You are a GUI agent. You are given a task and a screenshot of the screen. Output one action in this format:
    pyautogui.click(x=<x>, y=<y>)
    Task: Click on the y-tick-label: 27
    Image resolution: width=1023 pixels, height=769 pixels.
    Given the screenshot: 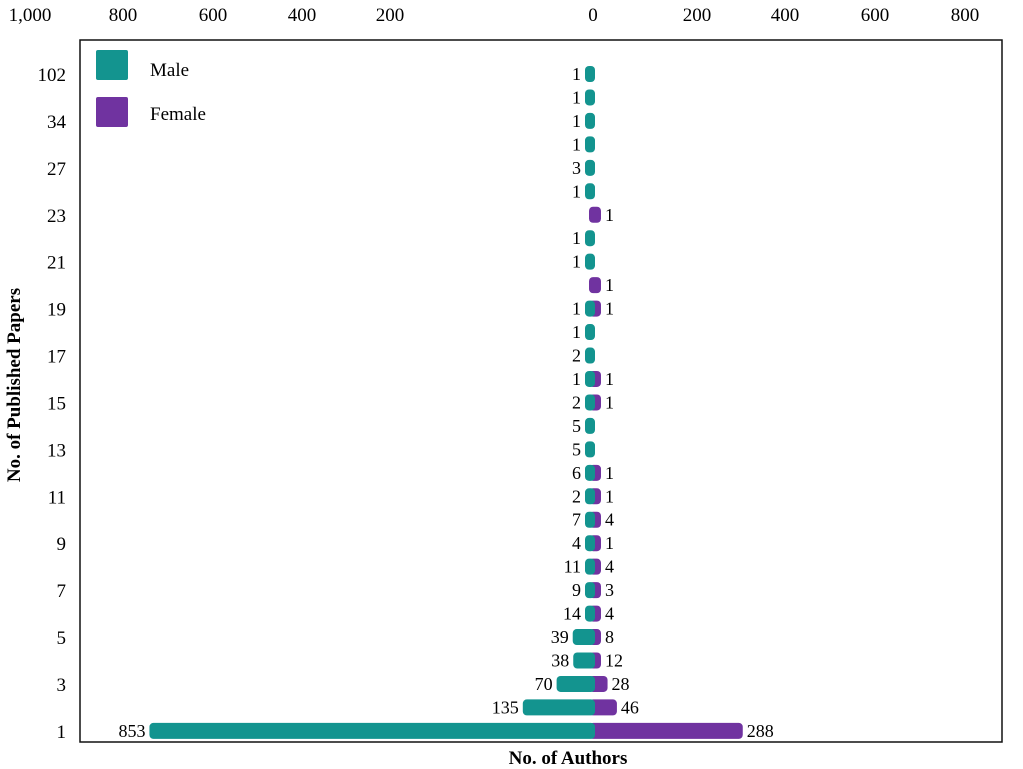 What is the action you would take?
    pyautogui.click(x=56, y=169)
    